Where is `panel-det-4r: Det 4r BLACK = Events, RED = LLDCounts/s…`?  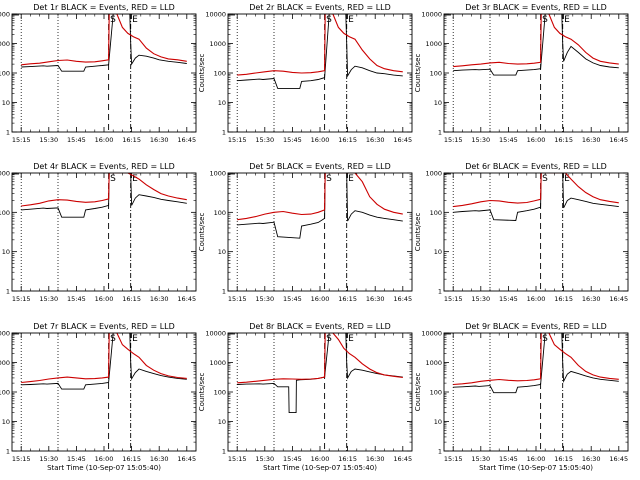 panel-det-4r: Det 4r BLACK = Events, RED = LLDCounts/s… is located at coordinates (98, 232).